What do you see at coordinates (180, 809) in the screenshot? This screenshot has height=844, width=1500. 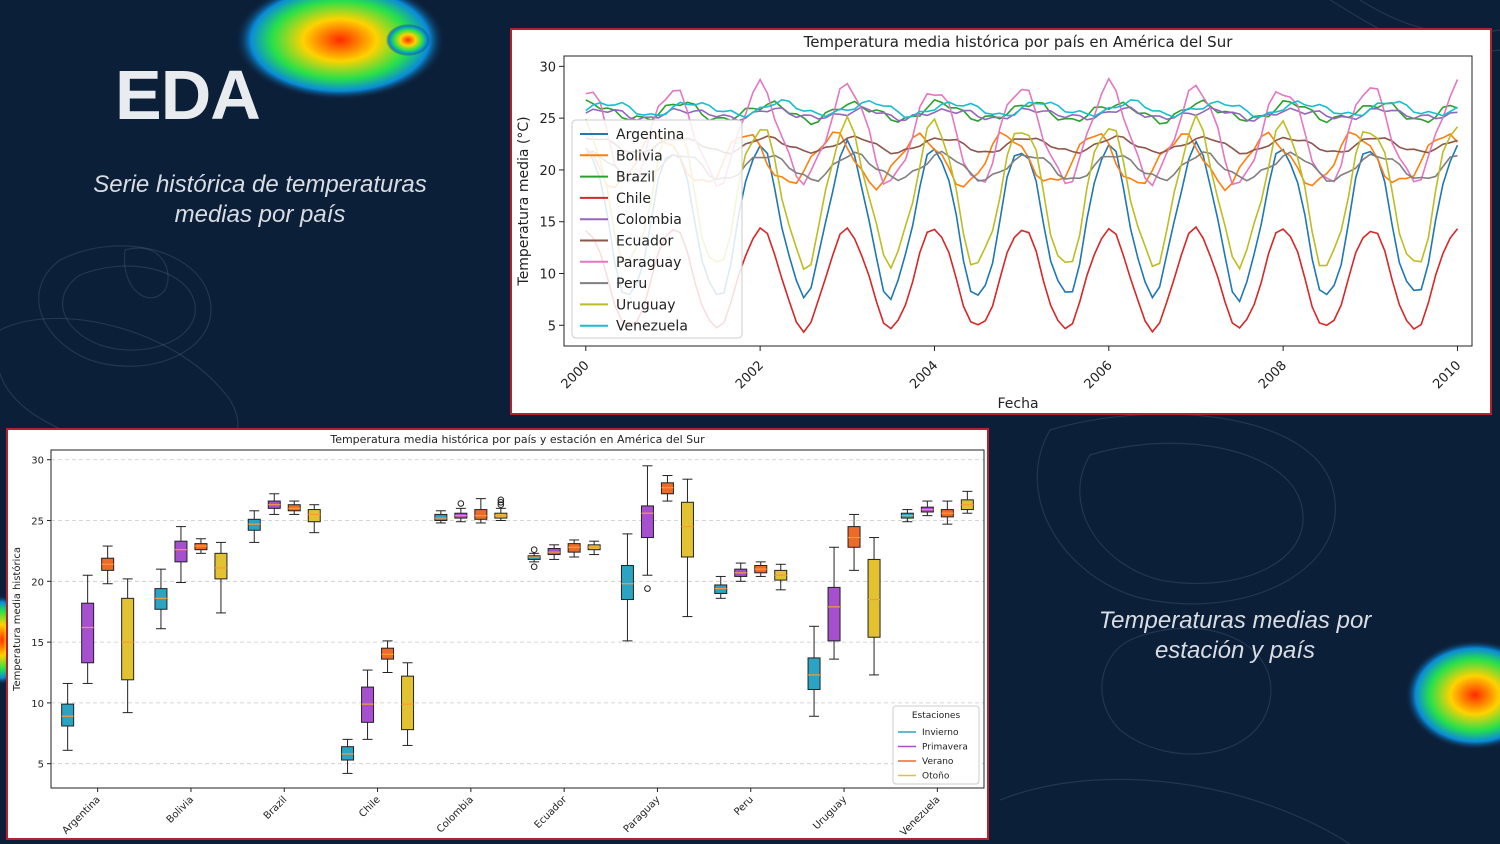 I see `x-tick-label: Bolivia` at bounding box center [180, 809].